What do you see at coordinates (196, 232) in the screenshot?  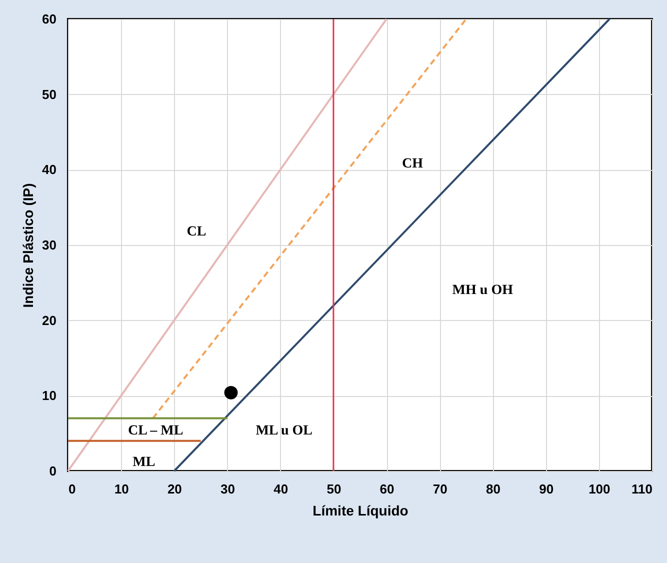 I see `annotation: CL` at bounding box center [196, 232].